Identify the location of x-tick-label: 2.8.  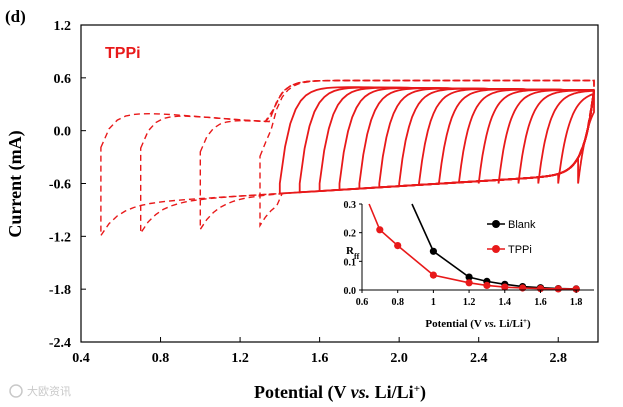
(558, 358).